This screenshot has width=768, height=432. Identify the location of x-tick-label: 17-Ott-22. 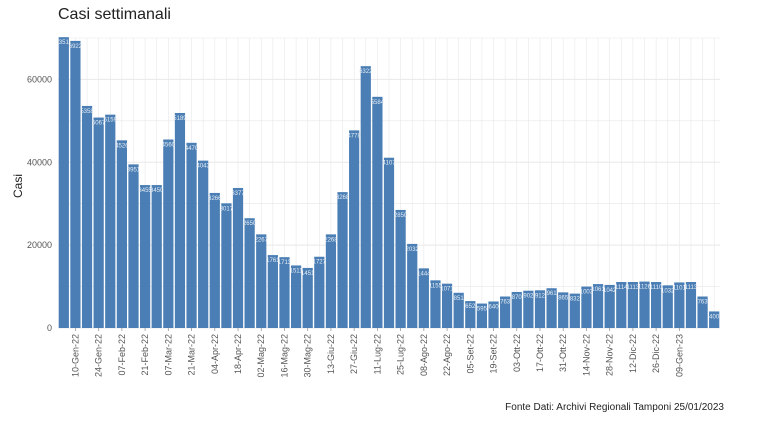
(540, 353).